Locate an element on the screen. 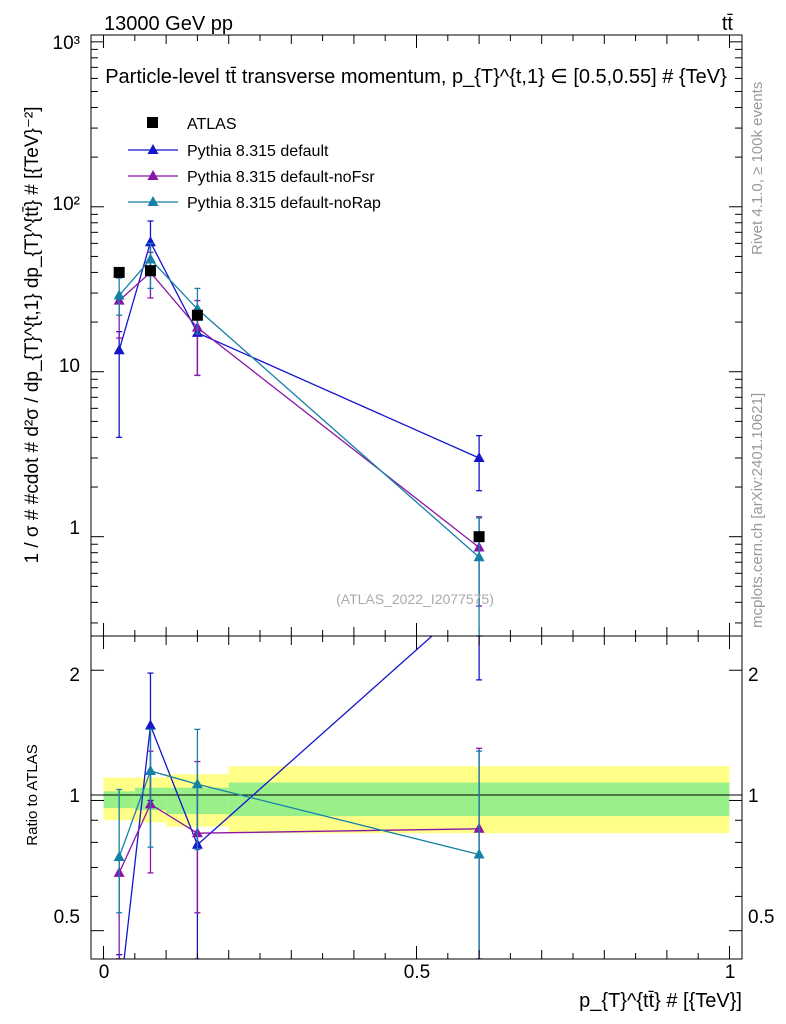 Image resolution: width=786 pixels, height=1024 pixels. ratio-y-axis-label: Ratio to ATLAS is located at coordinates (32, 794).